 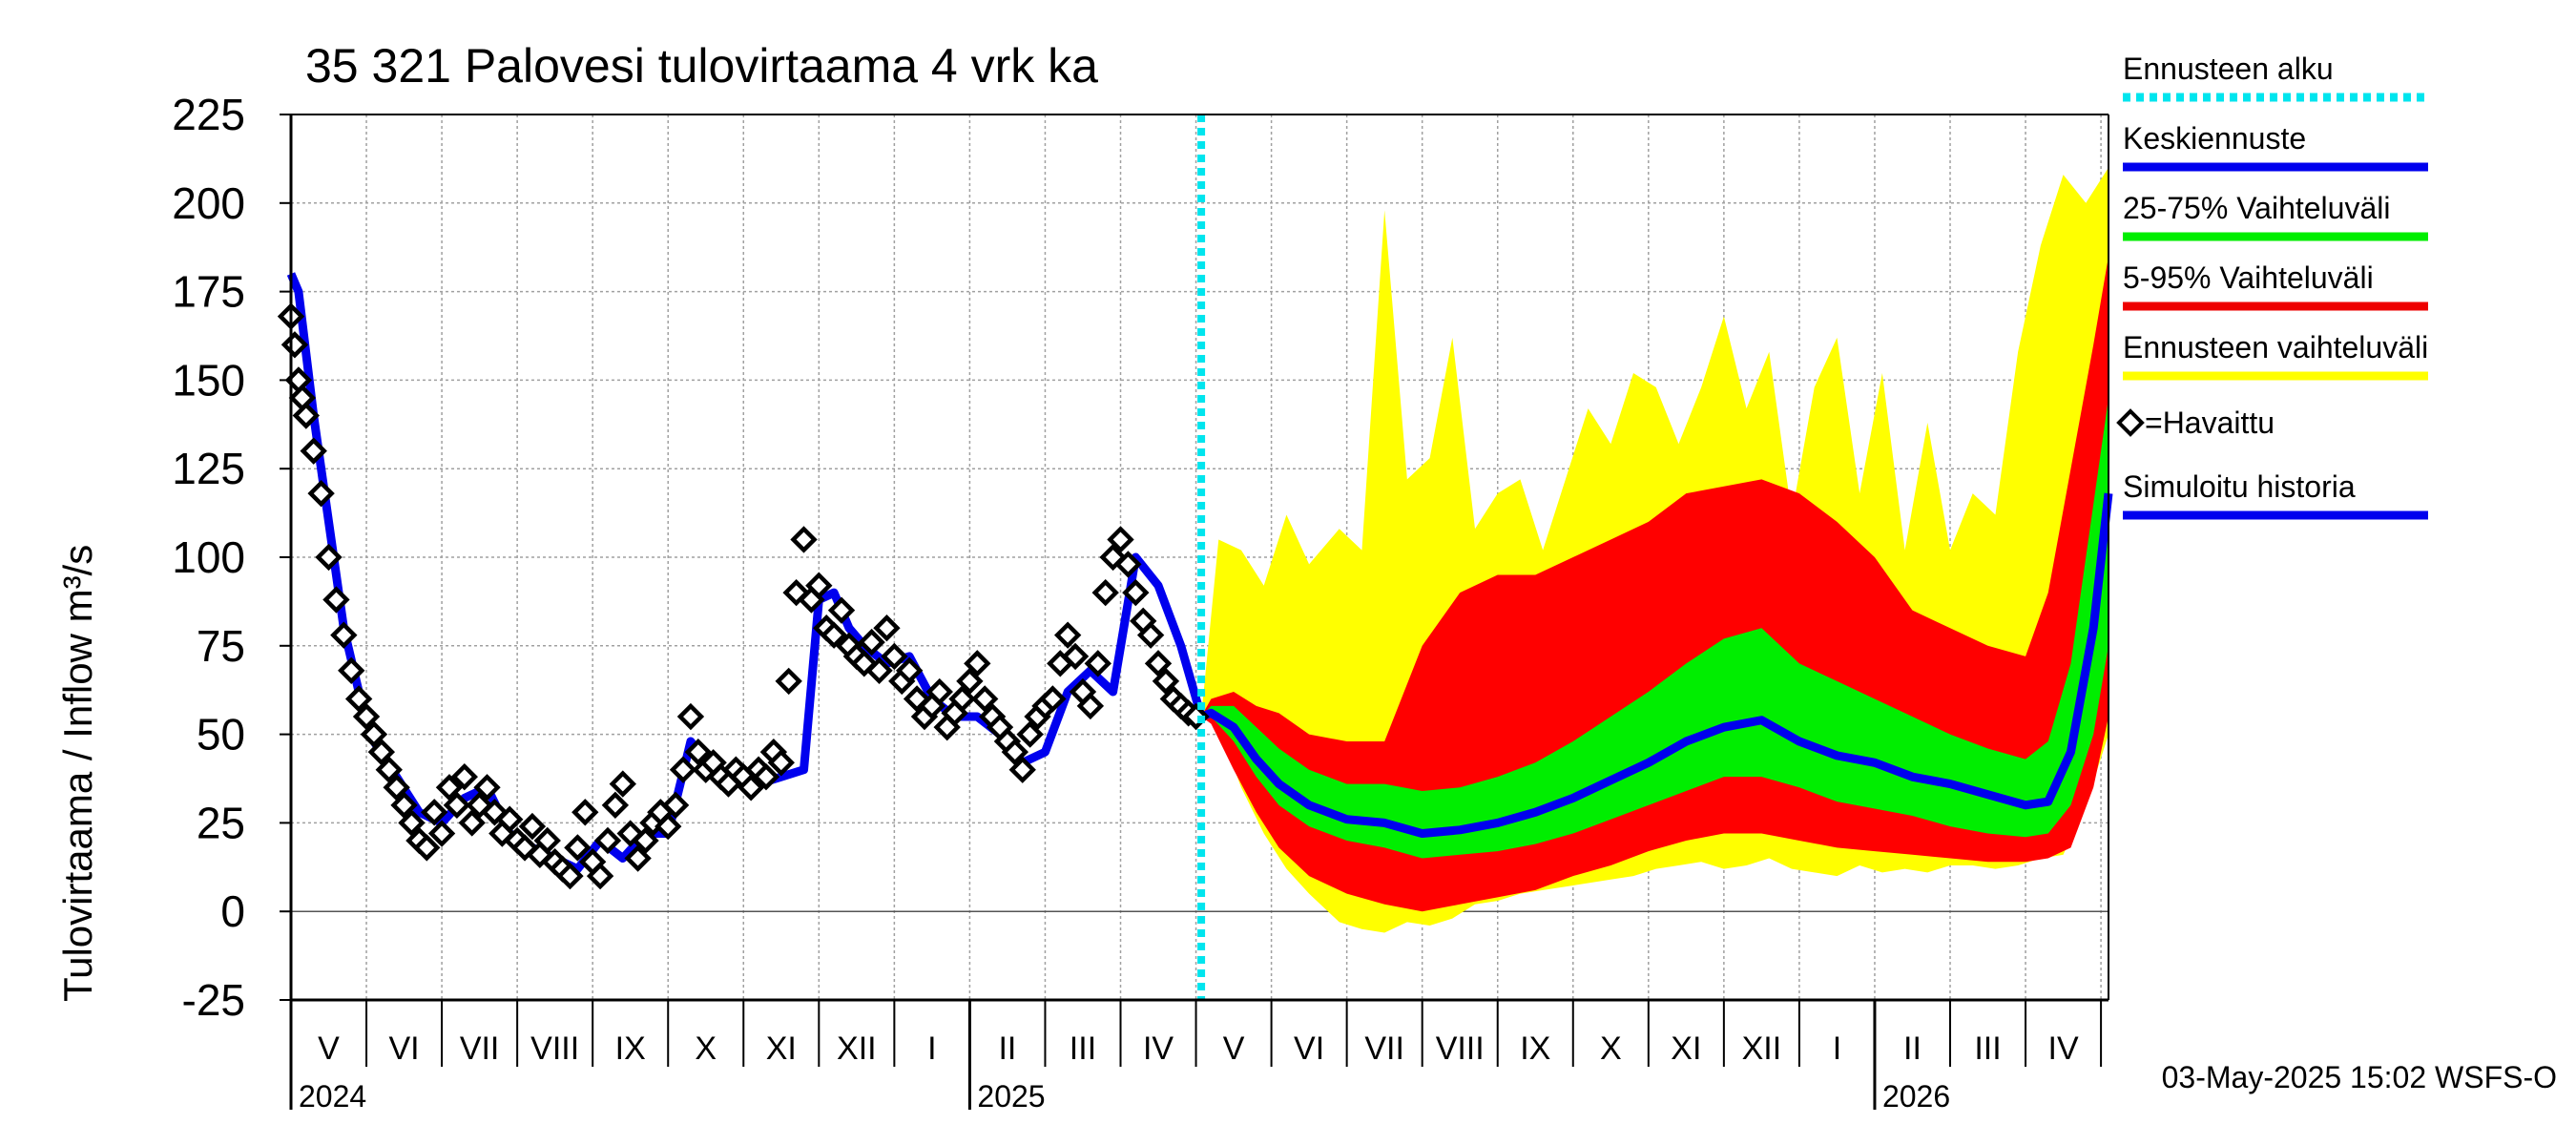 I want to click on legend-label: Simuloitu historia, so click(x=2239, y=486).